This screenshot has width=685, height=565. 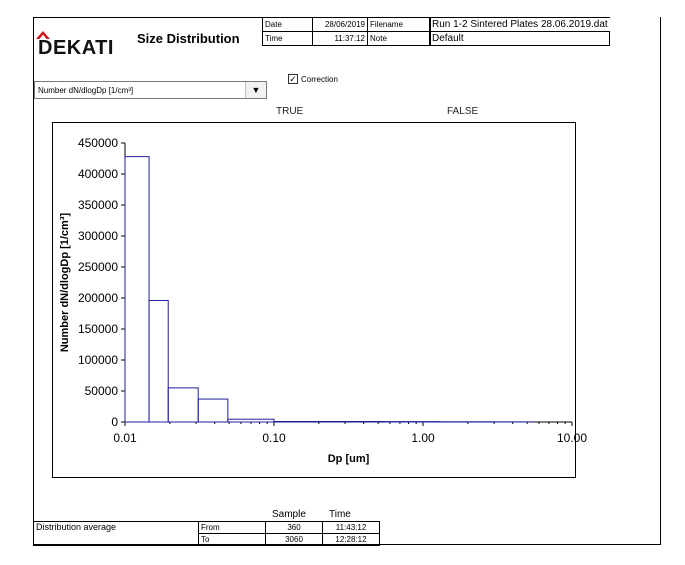 What do you see at coordinates (572, 438) in the screenshot?
I see `x-tick-label: 10.00` at bounding box center [572, 438].